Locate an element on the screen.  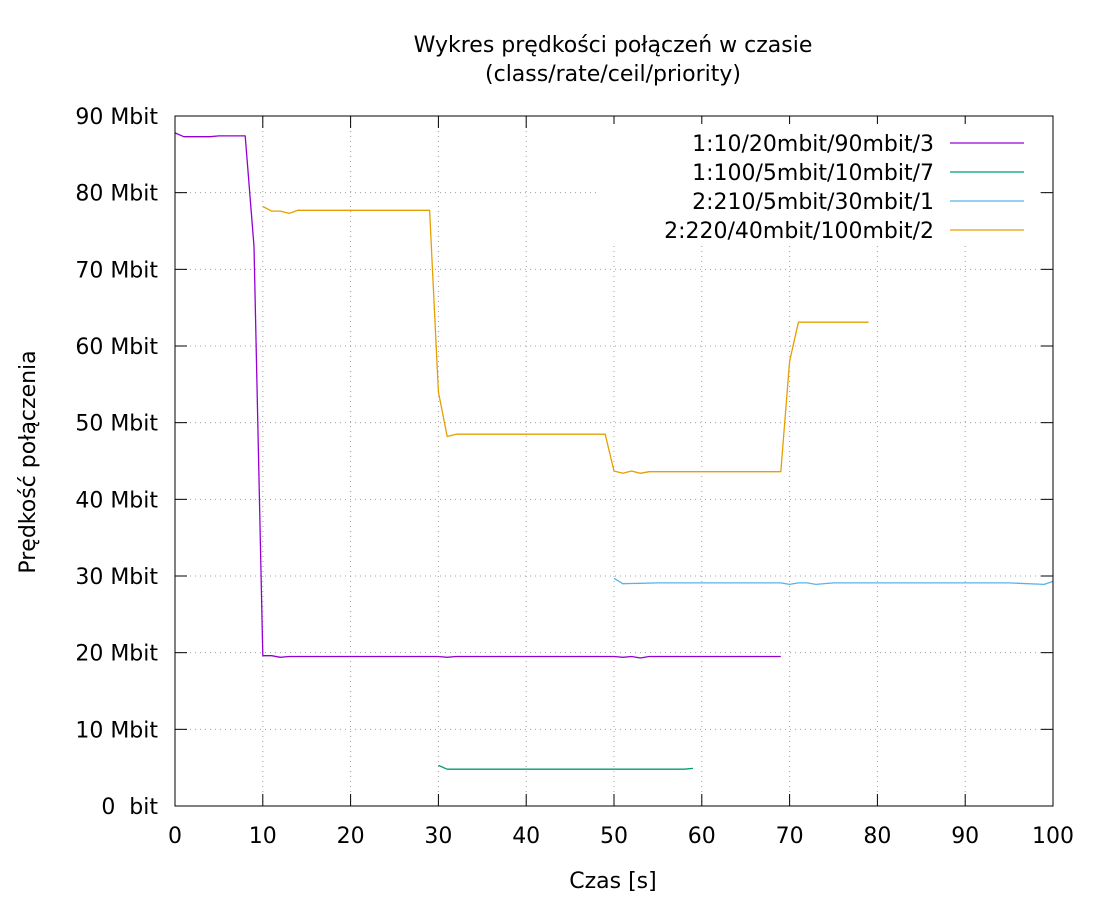
x-tick-label: 90 is located at coordinates (965, 836).